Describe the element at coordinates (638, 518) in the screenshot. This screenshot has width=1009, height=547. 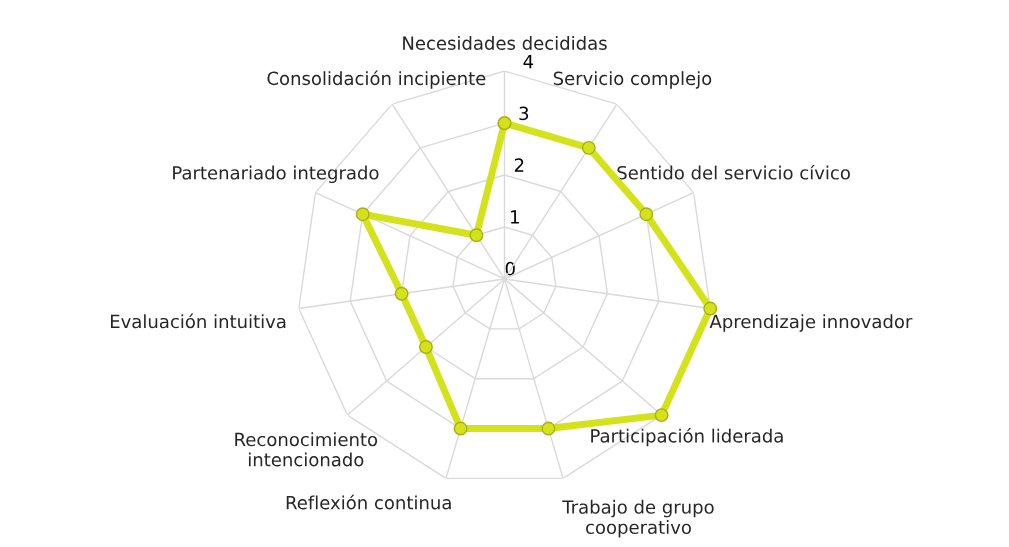
I see `spoke-label: Trabajo de grupo cooperativo` at that location.